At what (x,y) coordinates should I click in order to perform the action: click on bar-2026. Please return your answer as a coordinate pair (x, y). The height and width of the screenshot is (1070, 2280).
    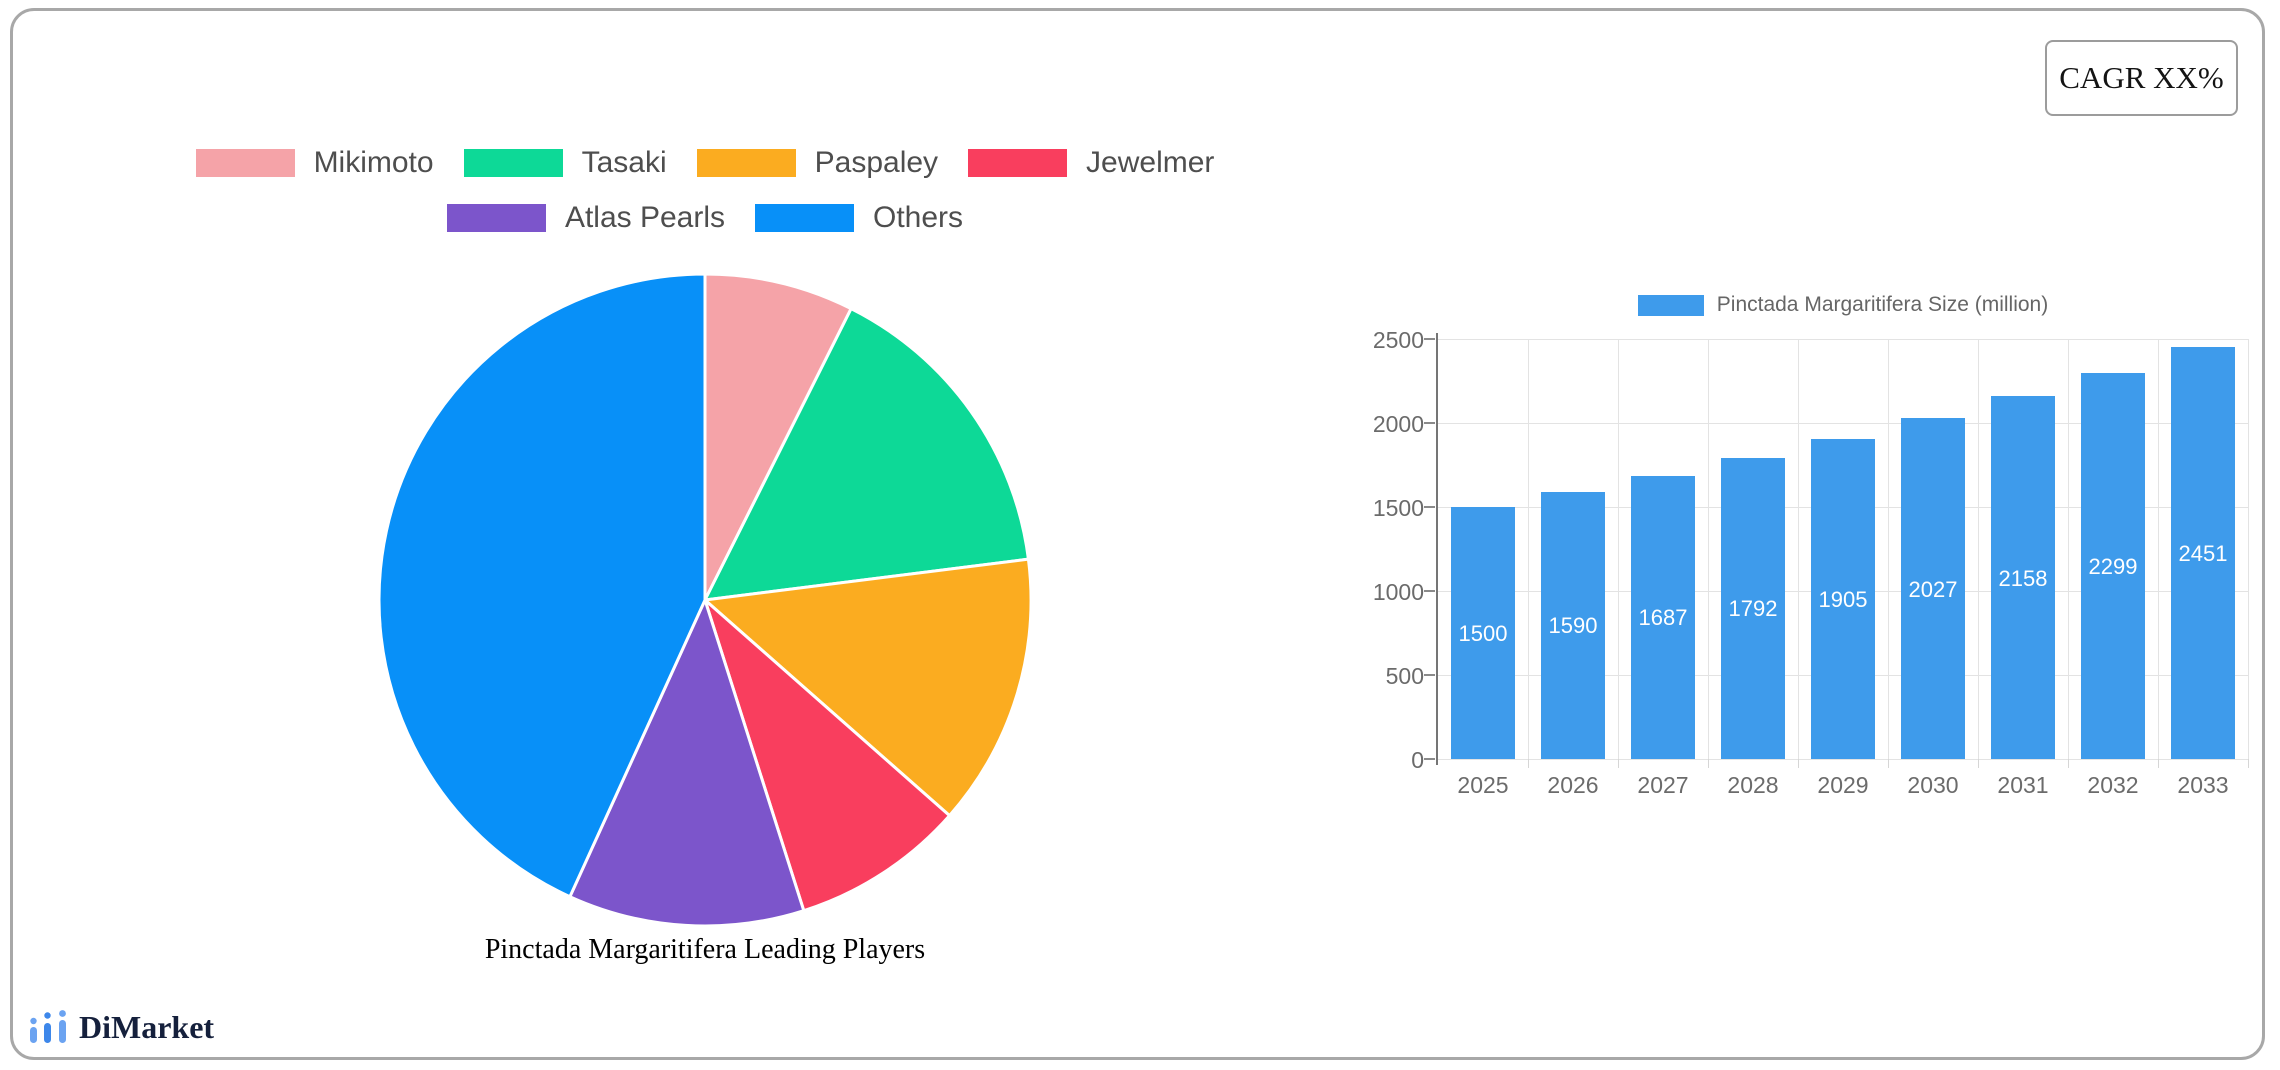
    Looking at the image, I should click on (1573, 625).